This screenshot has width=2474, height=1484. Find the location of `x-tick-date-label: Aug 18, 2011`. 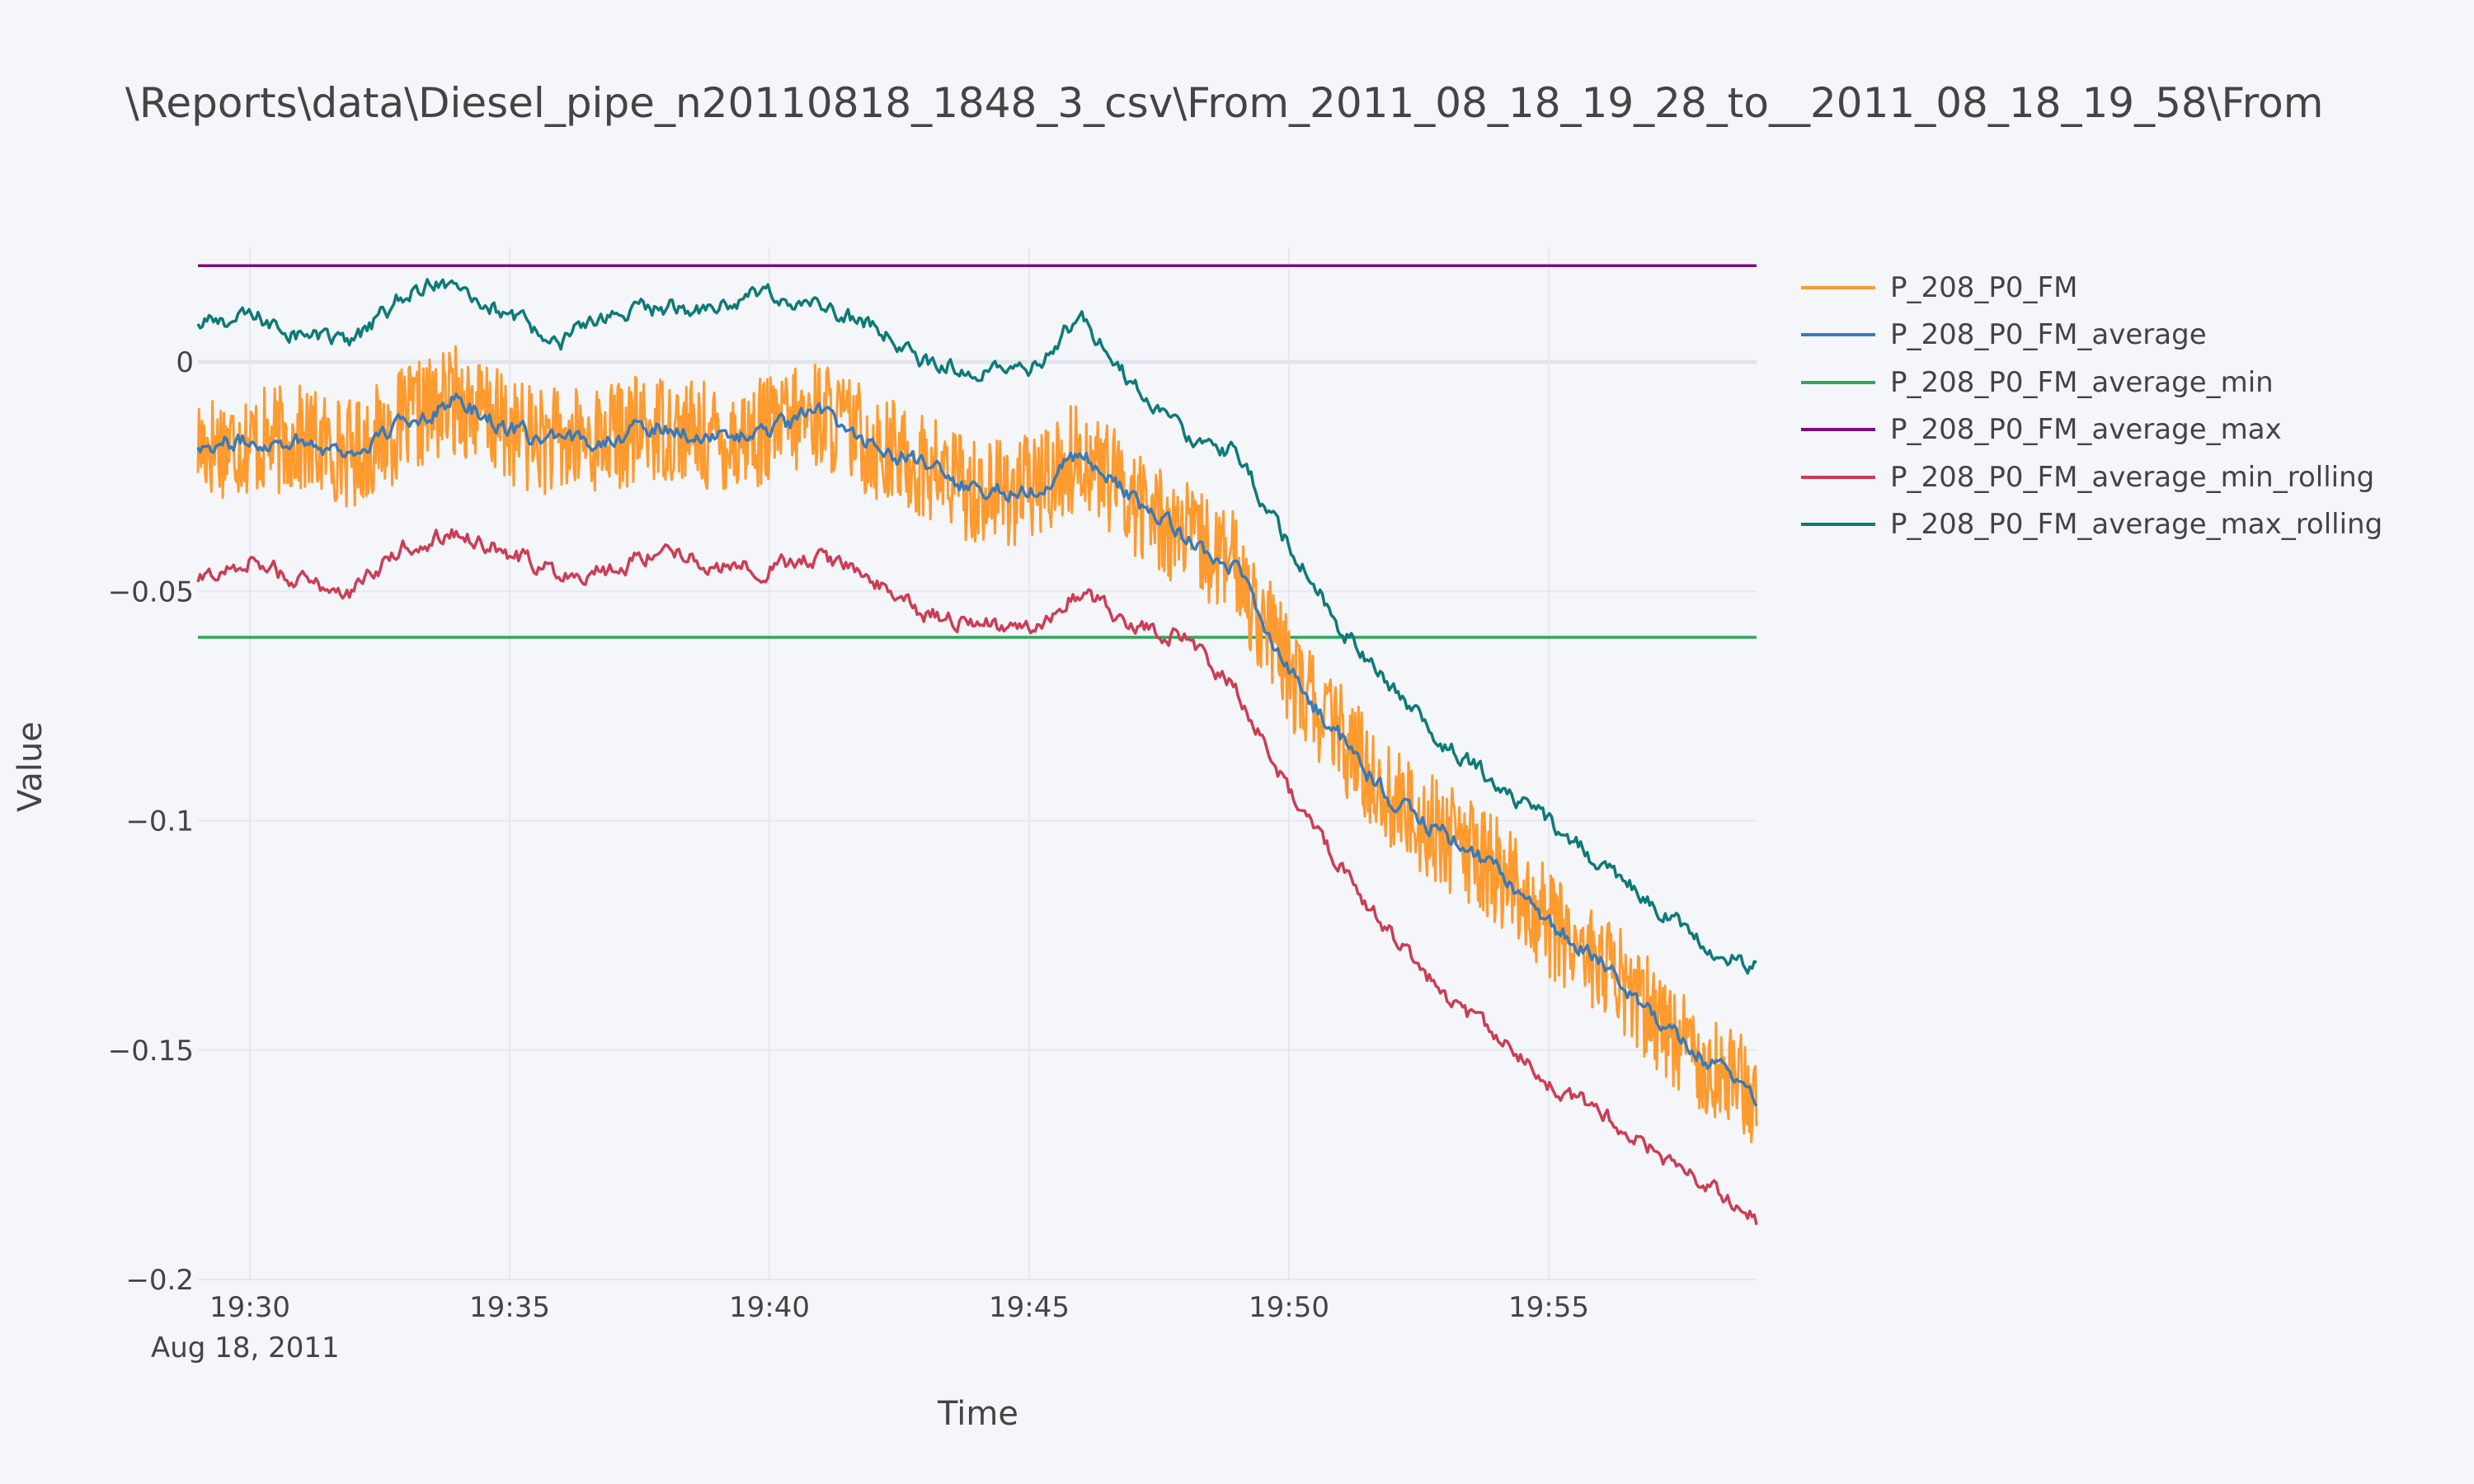

x-tick-date-label: Aug 18, 2011 is located at coordinates (245, 1347).